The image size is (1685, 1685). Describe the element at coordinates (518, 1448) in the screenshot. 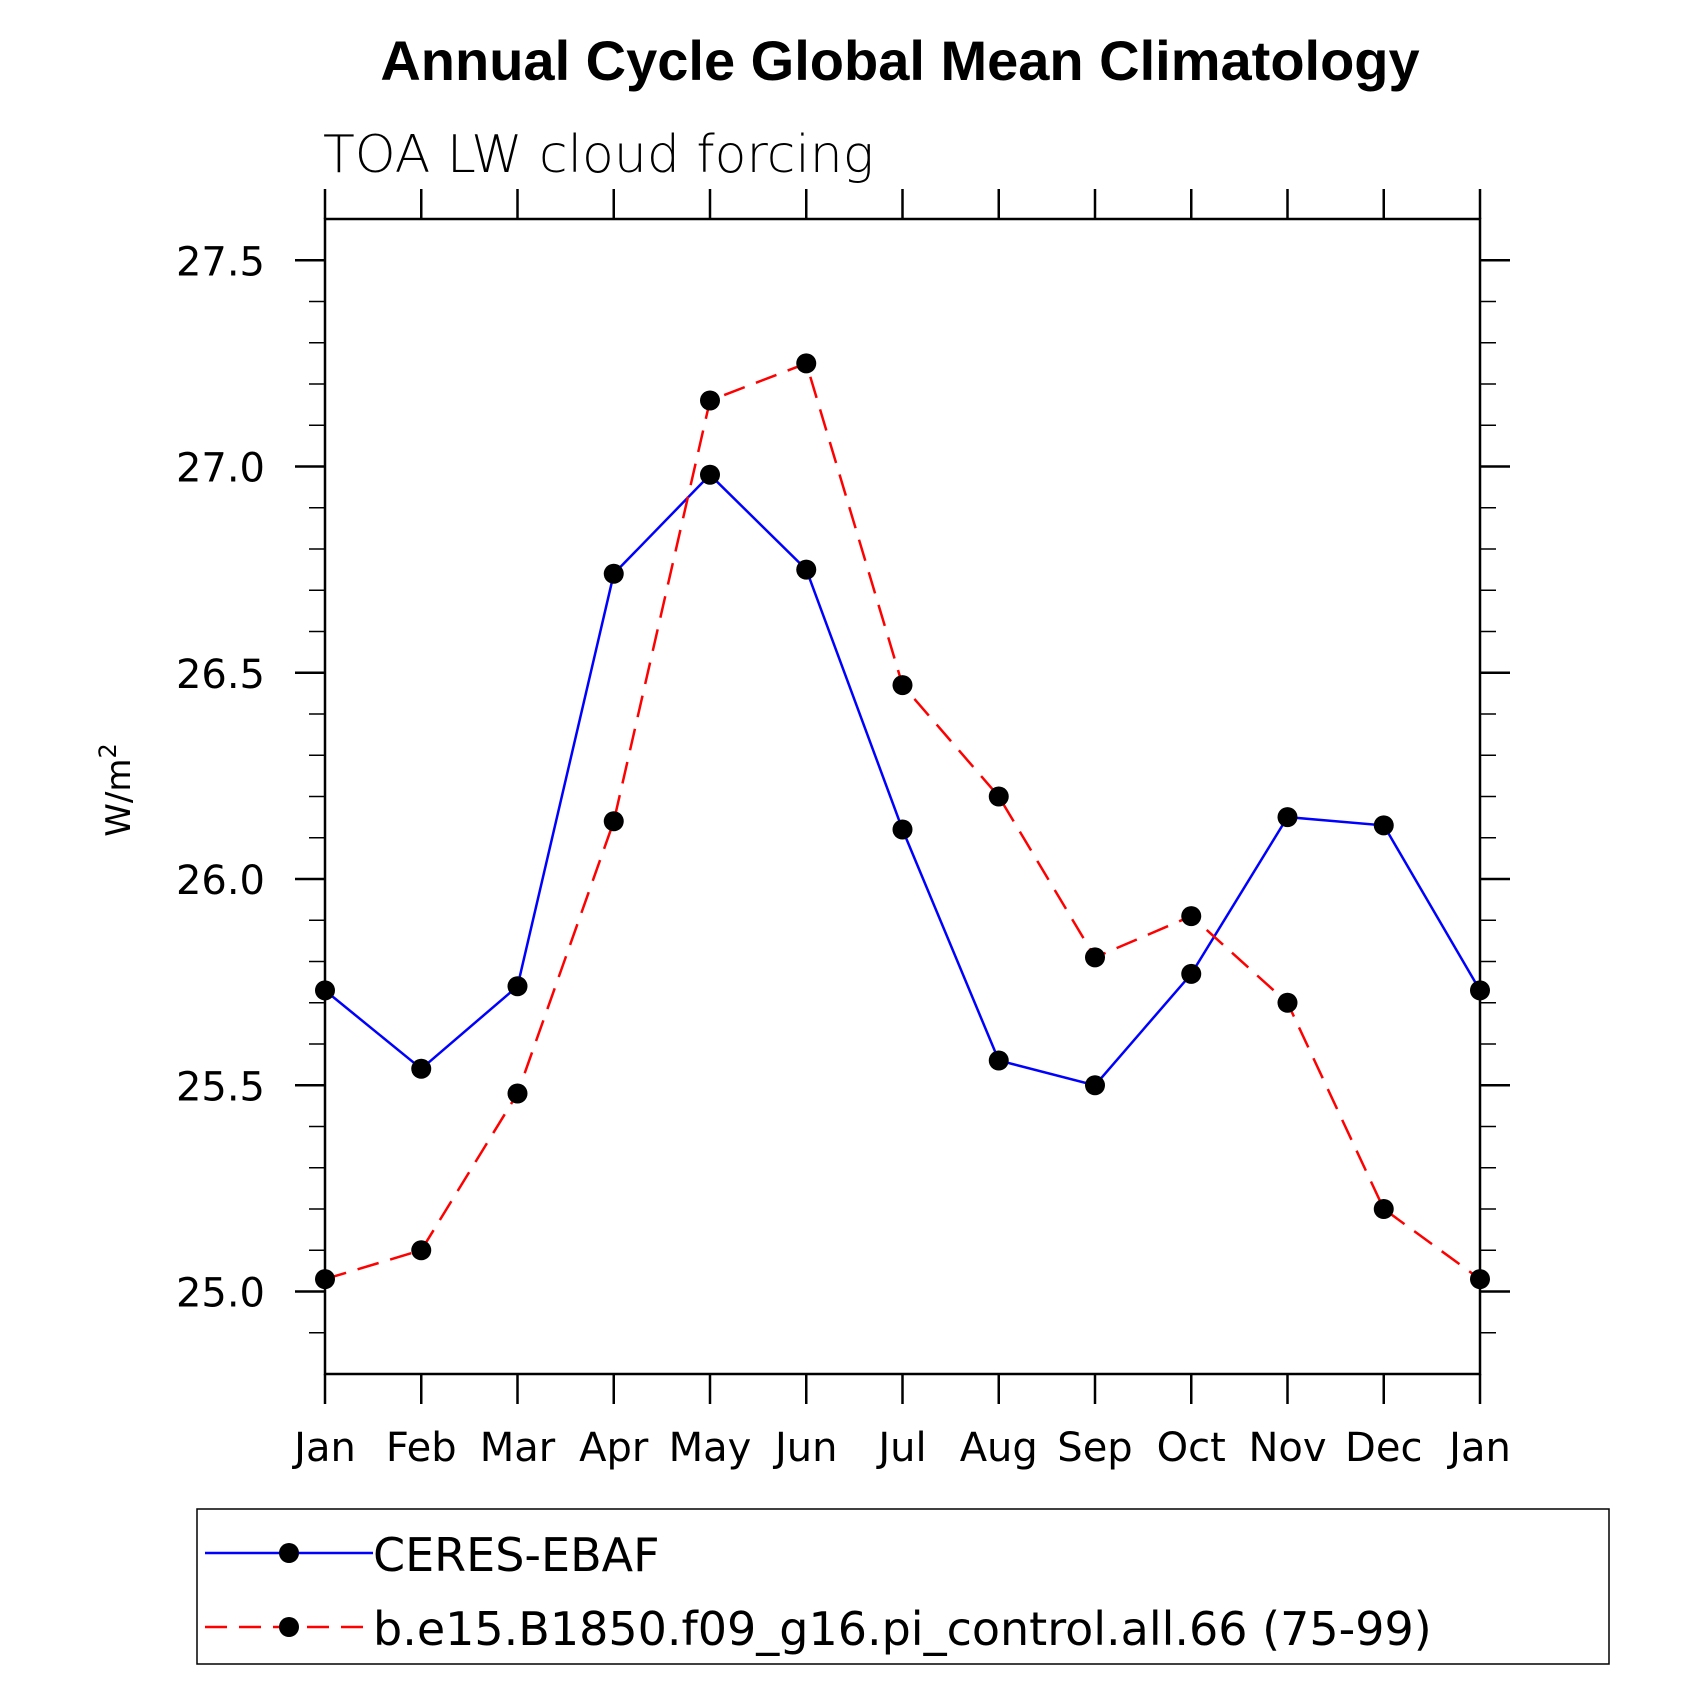

I see `x-tick-label: Mar` at that location.